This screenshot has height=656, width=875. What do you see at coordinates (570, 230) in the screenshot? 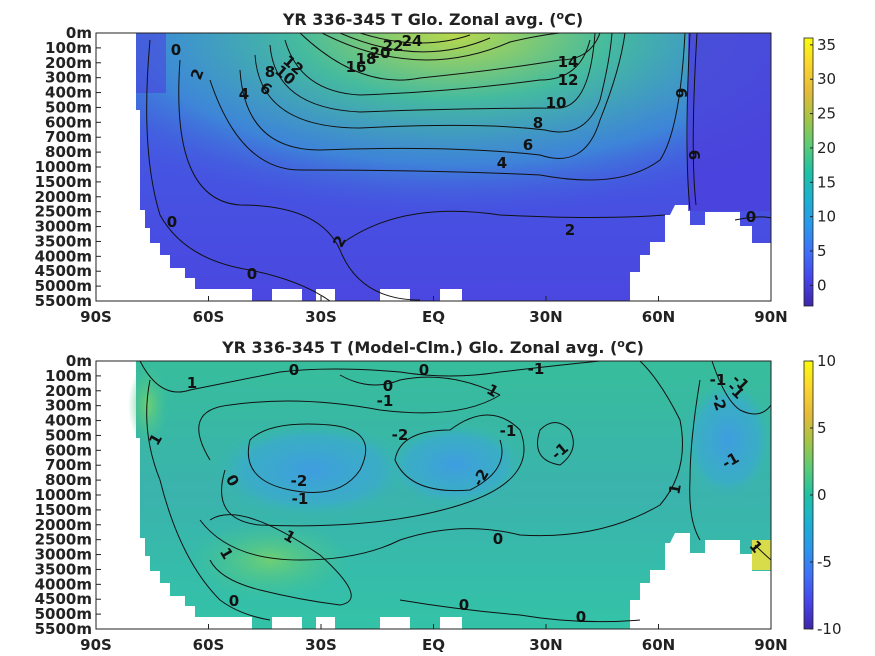
I see `contour-label: 2` at bounding box center [570, 230].